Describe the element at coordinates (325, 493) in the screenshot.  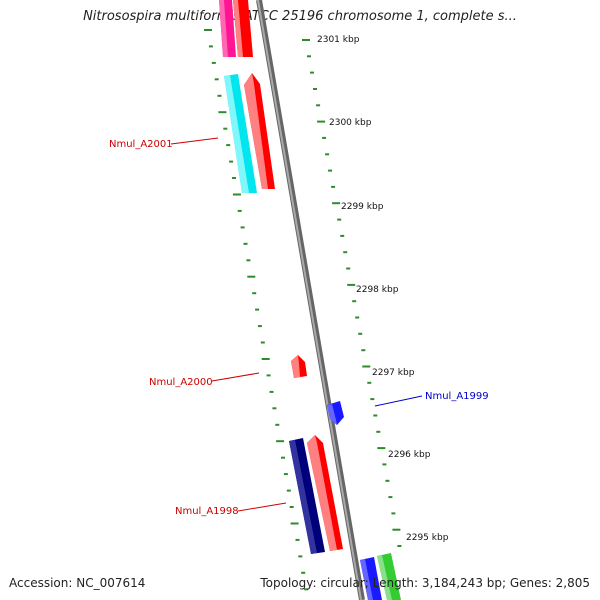
I see `feature-red-1998` at that location.